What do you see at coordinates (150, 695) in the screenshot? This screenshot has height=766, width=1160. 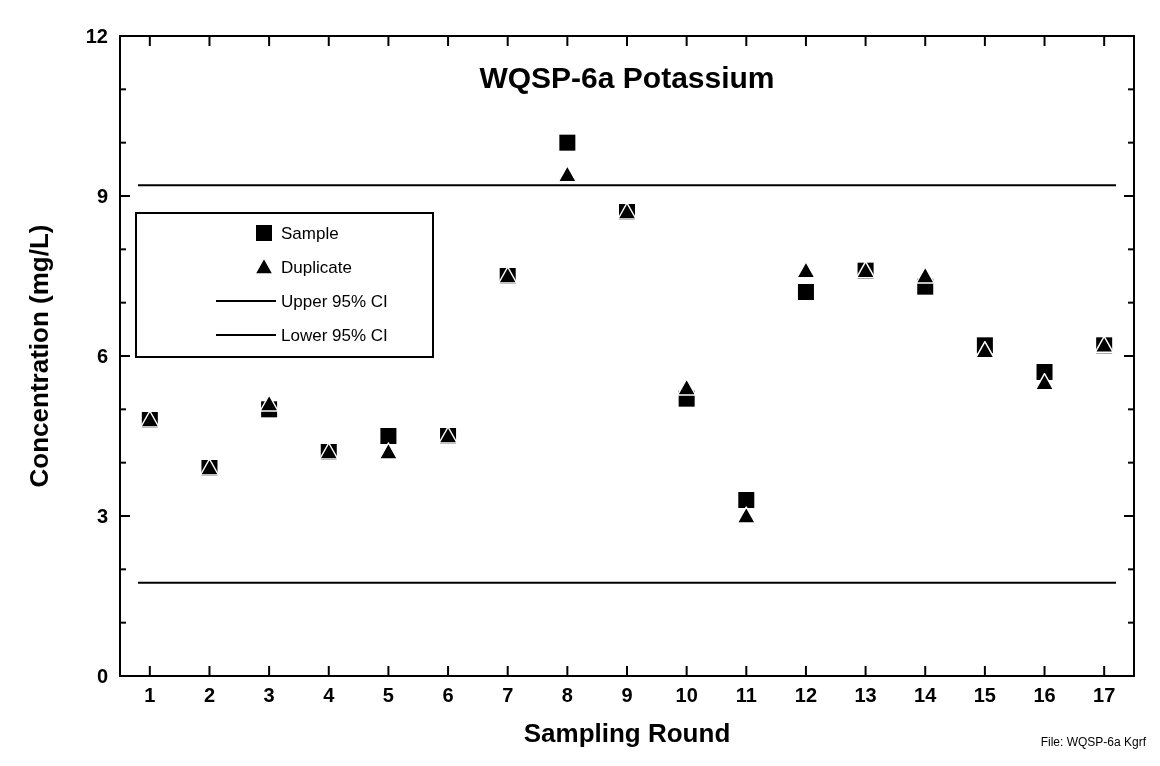 I see `x-tick-label: 1` at bounding box center [150, 695].